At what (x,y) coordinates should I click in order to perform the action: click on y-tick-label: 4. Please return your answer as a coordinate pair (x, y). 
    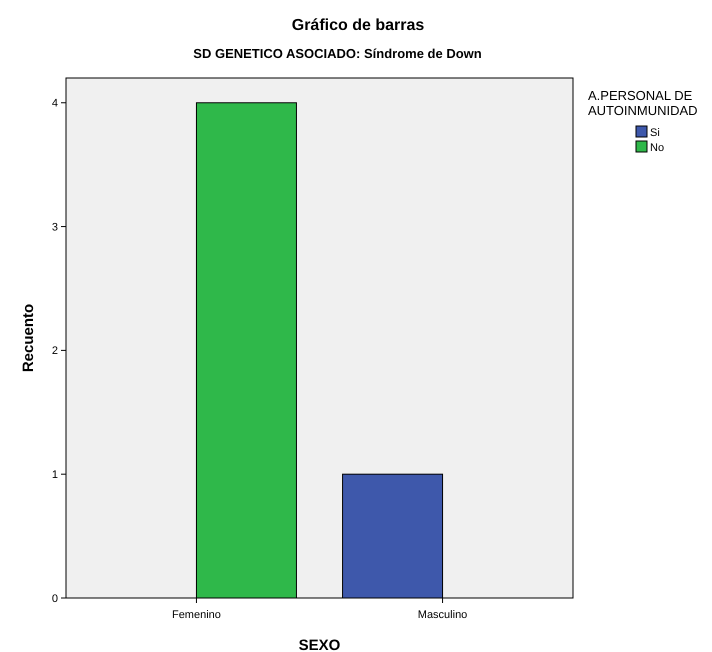
    Looking at the image, I should click on (55, 104).